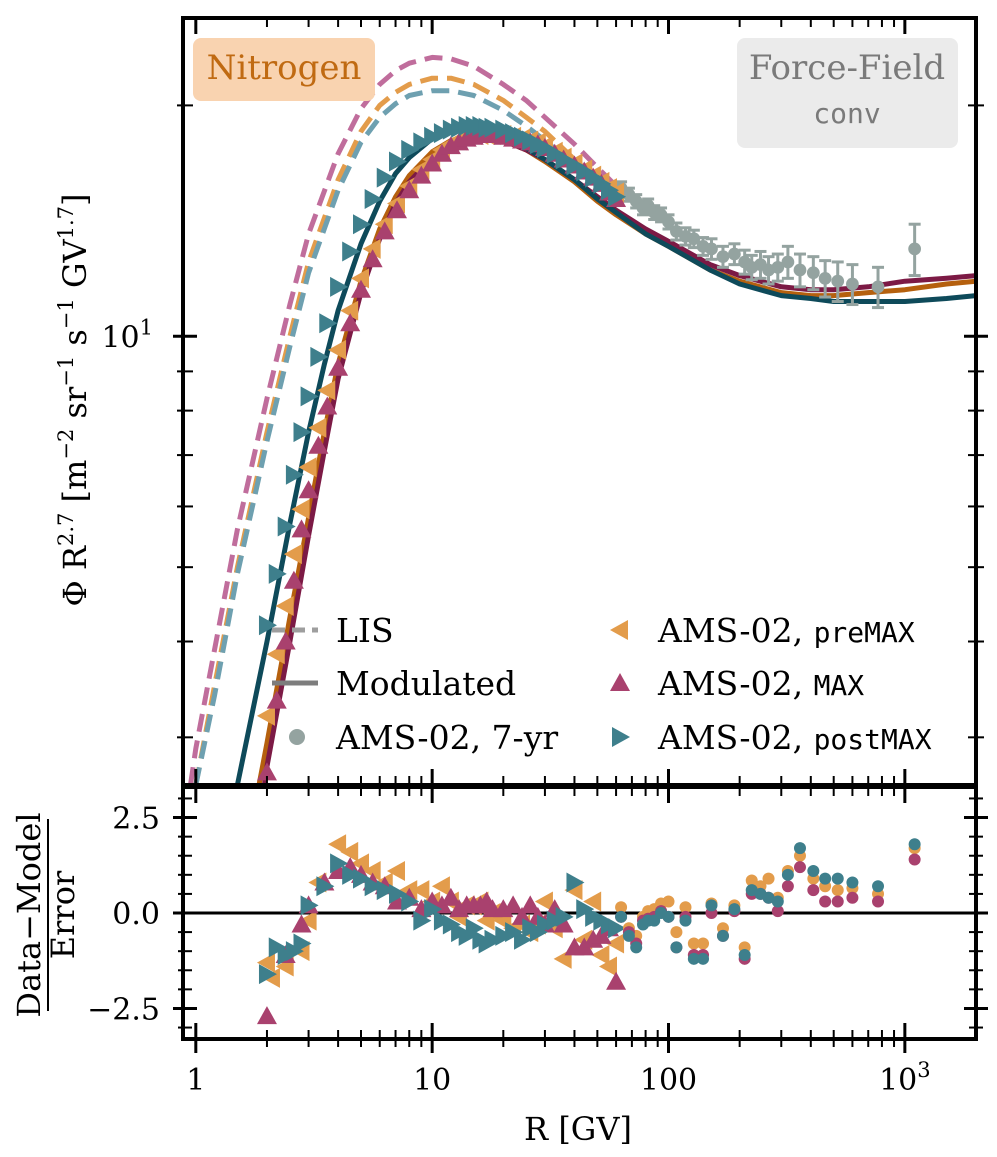 This screenshot has width=997, height=1157. Describe the element at coordinates (136, 819) in the screenshot. I see `res-tick-label-2.5: 2.5` at that location.